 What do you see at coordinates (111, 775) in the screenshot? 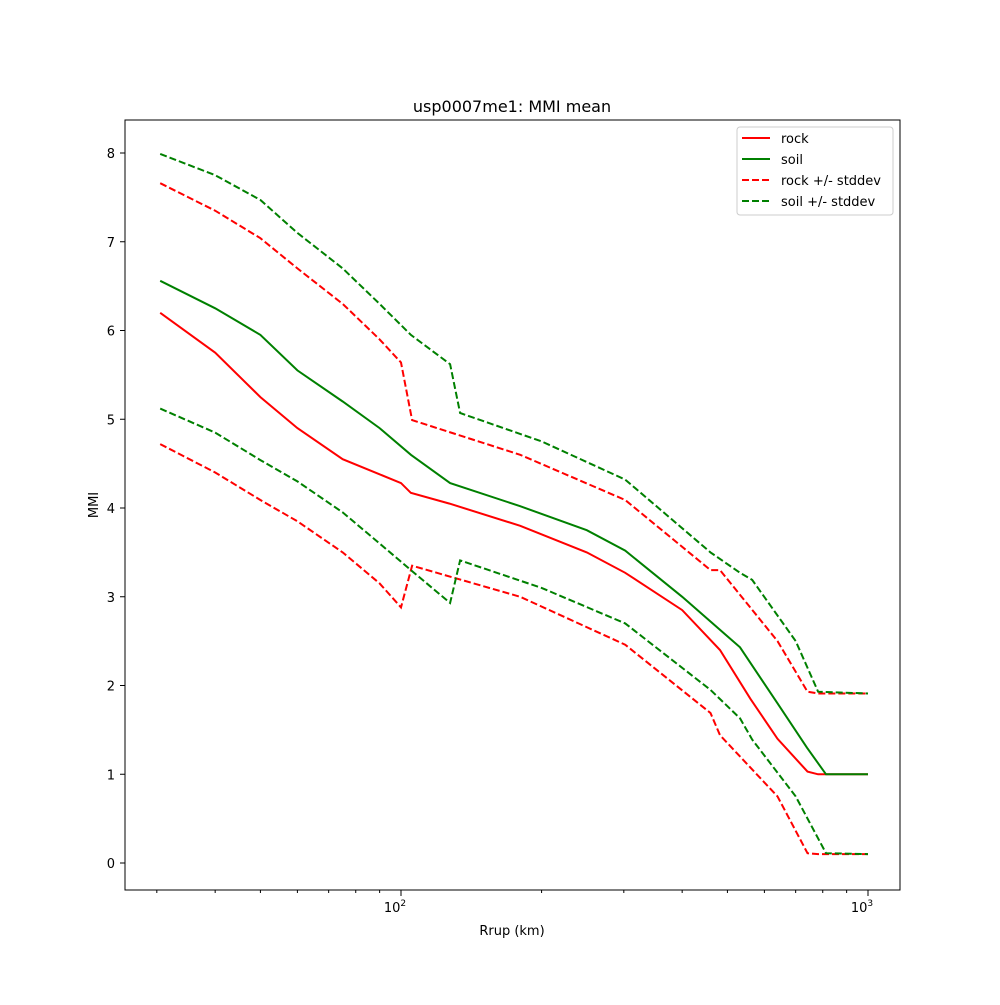
I see `y-tick-label: 1` at bounding box center [111, 775].